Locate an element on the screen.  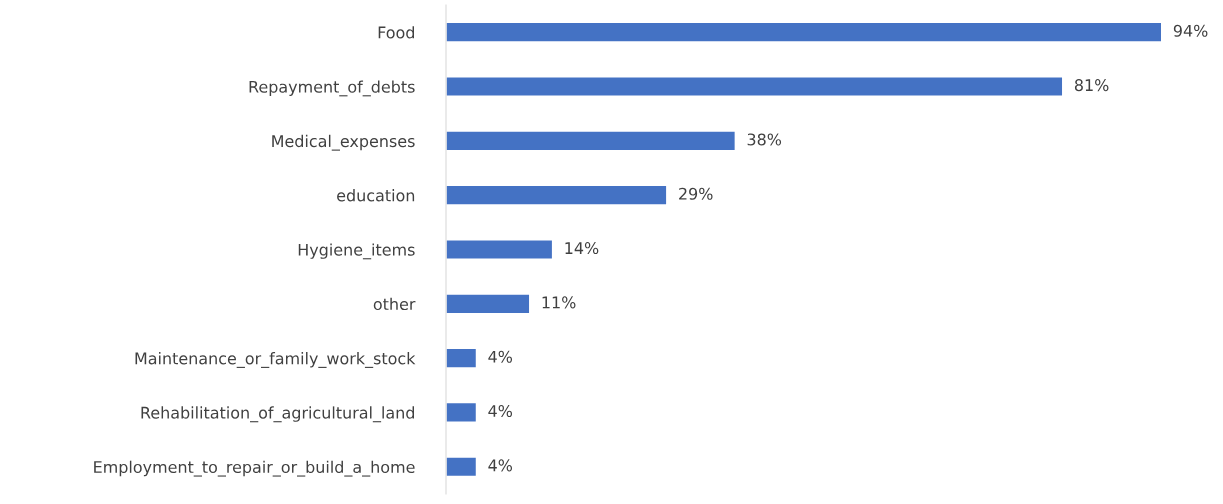
data-label: 14% is located at coordinates (582, 248).